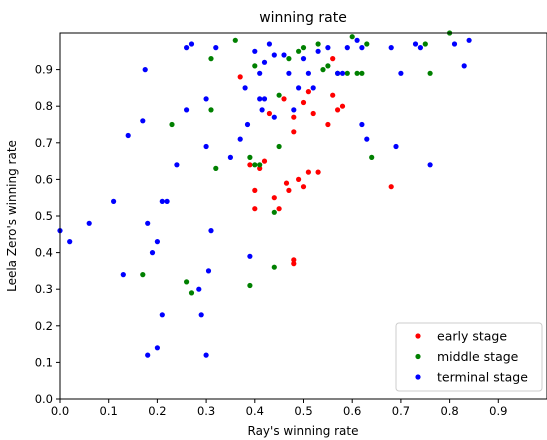 This screenshot has width=547, height=440. I want to click on x-tick-label: 0.1, so click(109, 411).